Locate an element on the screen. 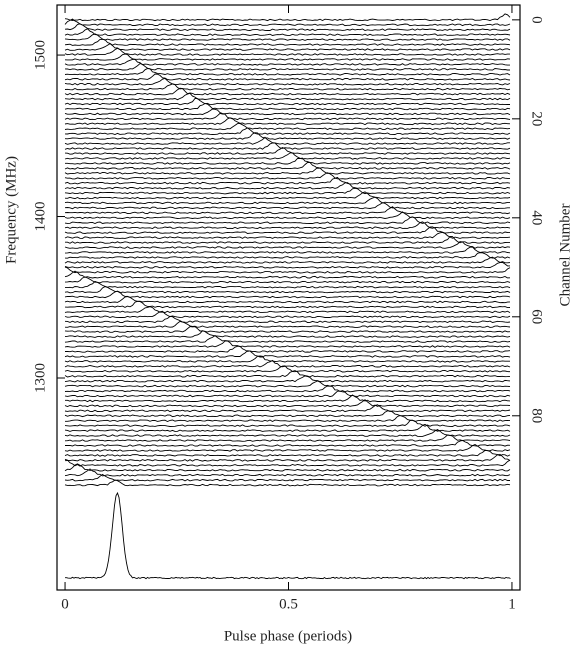  y-tick-label: 1300 is located at coordinates (40, 378).